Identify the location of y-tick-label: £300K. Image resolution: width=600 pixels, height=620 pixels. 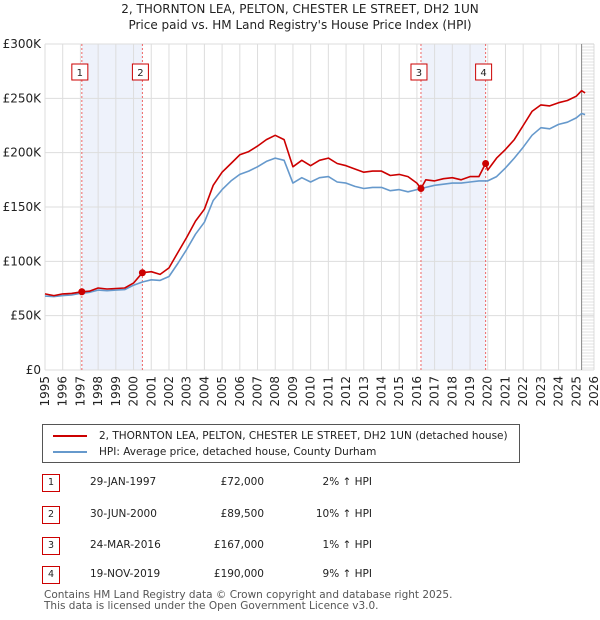
(23, 44).